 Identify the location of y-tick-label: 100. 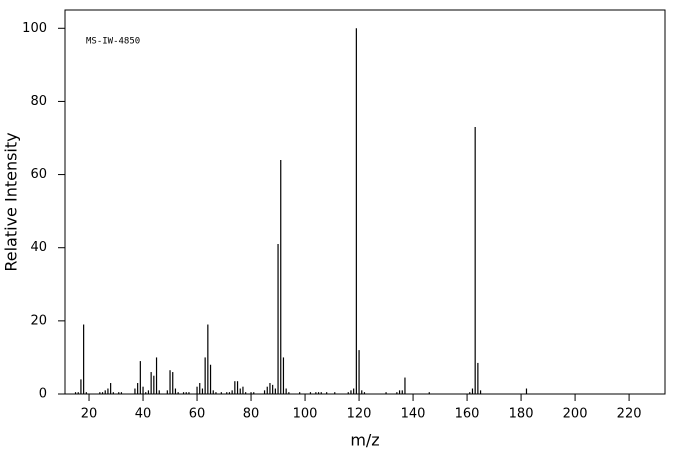
(34, 28).